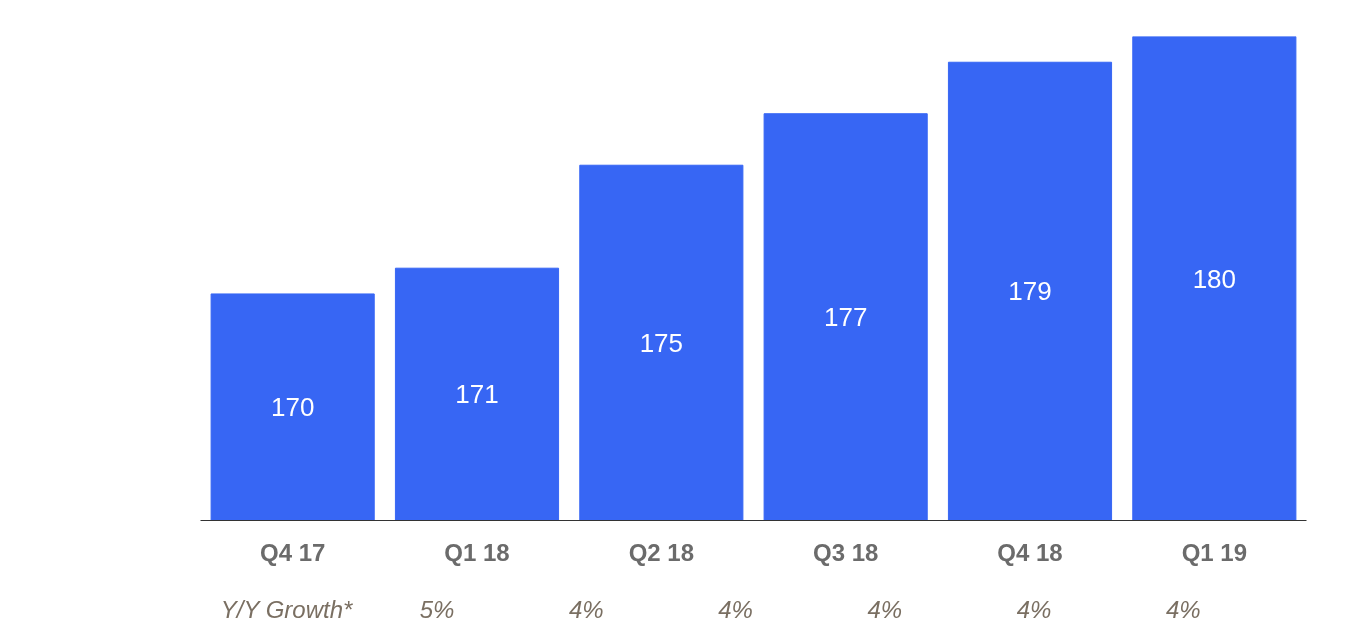 The width and height of the screenshot is (1366, 644). Describe the element at coordinates (287, 610) in the screenshot. I see `text: Y/Y Growth*` at that location.